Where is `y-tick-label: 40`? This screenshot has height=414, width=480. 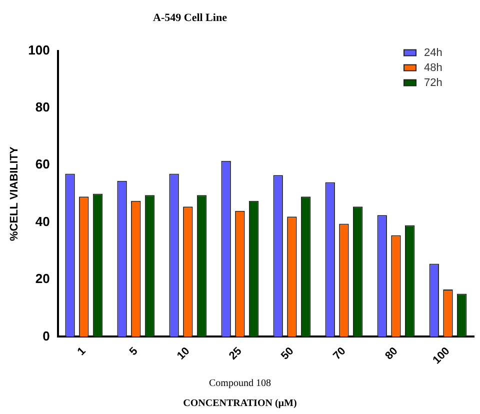 y-tick-label: 40 is located at coordinates (42, 221).